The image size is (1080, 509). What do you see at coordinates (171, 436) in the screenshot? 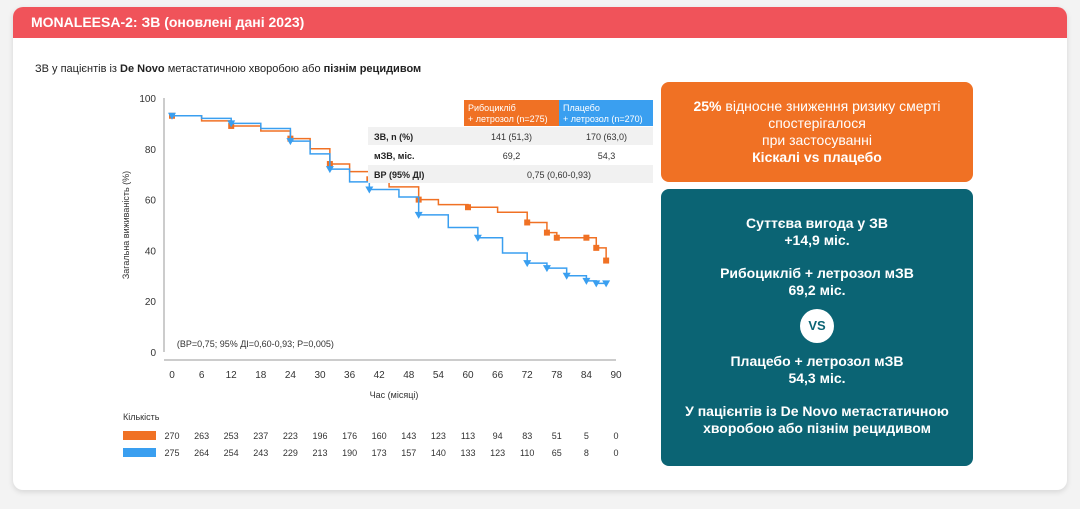
I see `risk-count: 270` at bounding box center [171, 436].